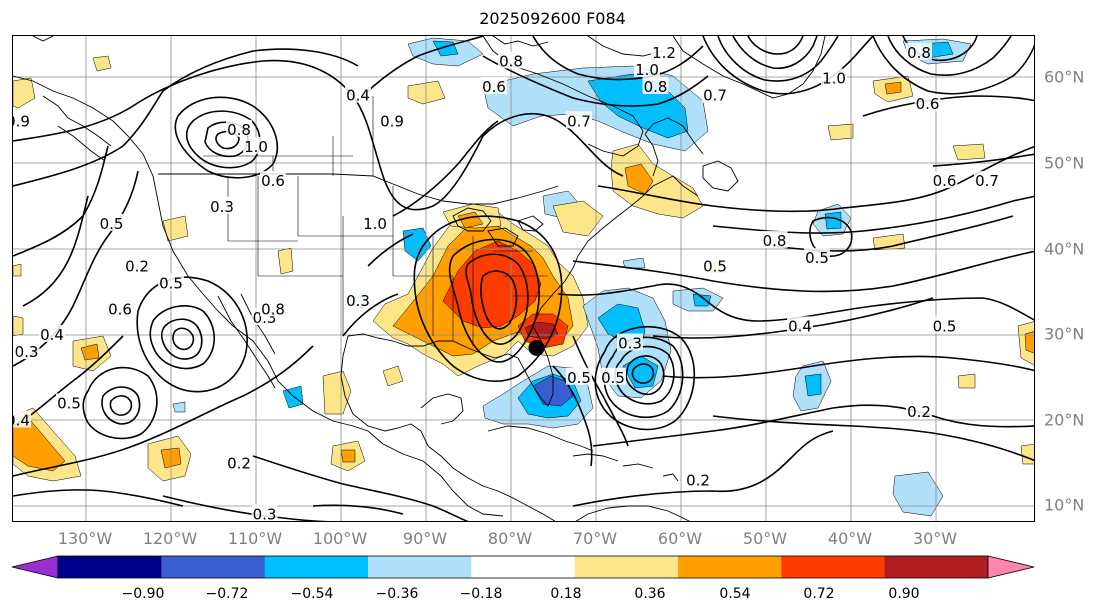 The image size is (1105, 615). Describe the element at coordinates (904, 594) in the screenshot. I see `colorbar-tick-label: 0.90` at that location.